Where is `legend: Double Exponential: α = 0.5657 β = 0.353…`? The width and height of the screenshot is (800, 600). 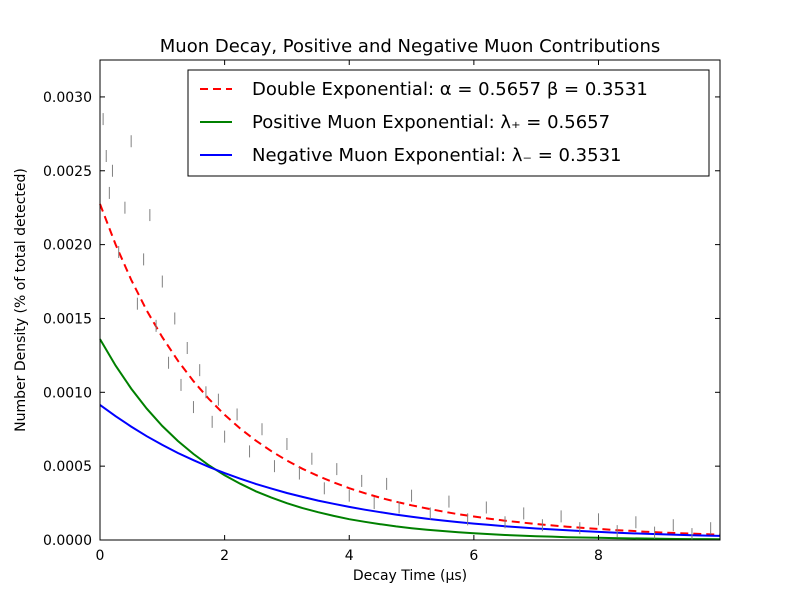 legend: Double Exponential: α = 0.5657 β = 0.353… is located at coordinates (448, 123).